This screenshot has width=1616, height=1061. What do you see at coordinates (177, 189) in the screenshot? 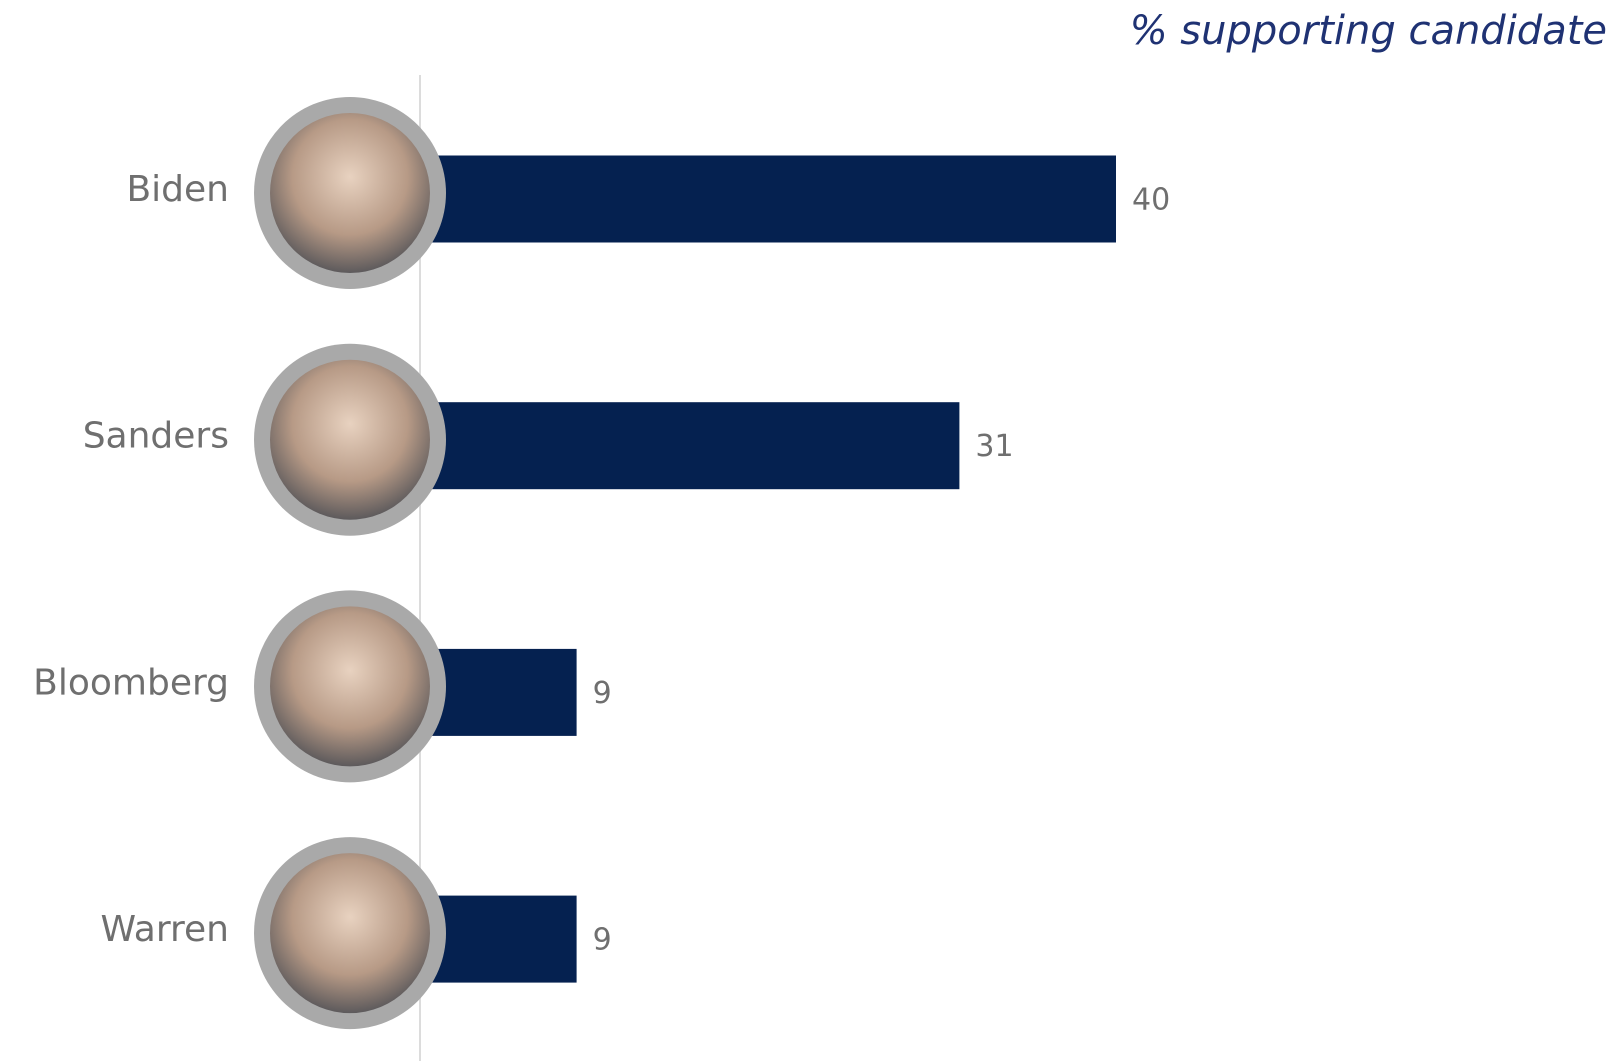
I see `category-label: Biden` at bounding box center [177, 189].